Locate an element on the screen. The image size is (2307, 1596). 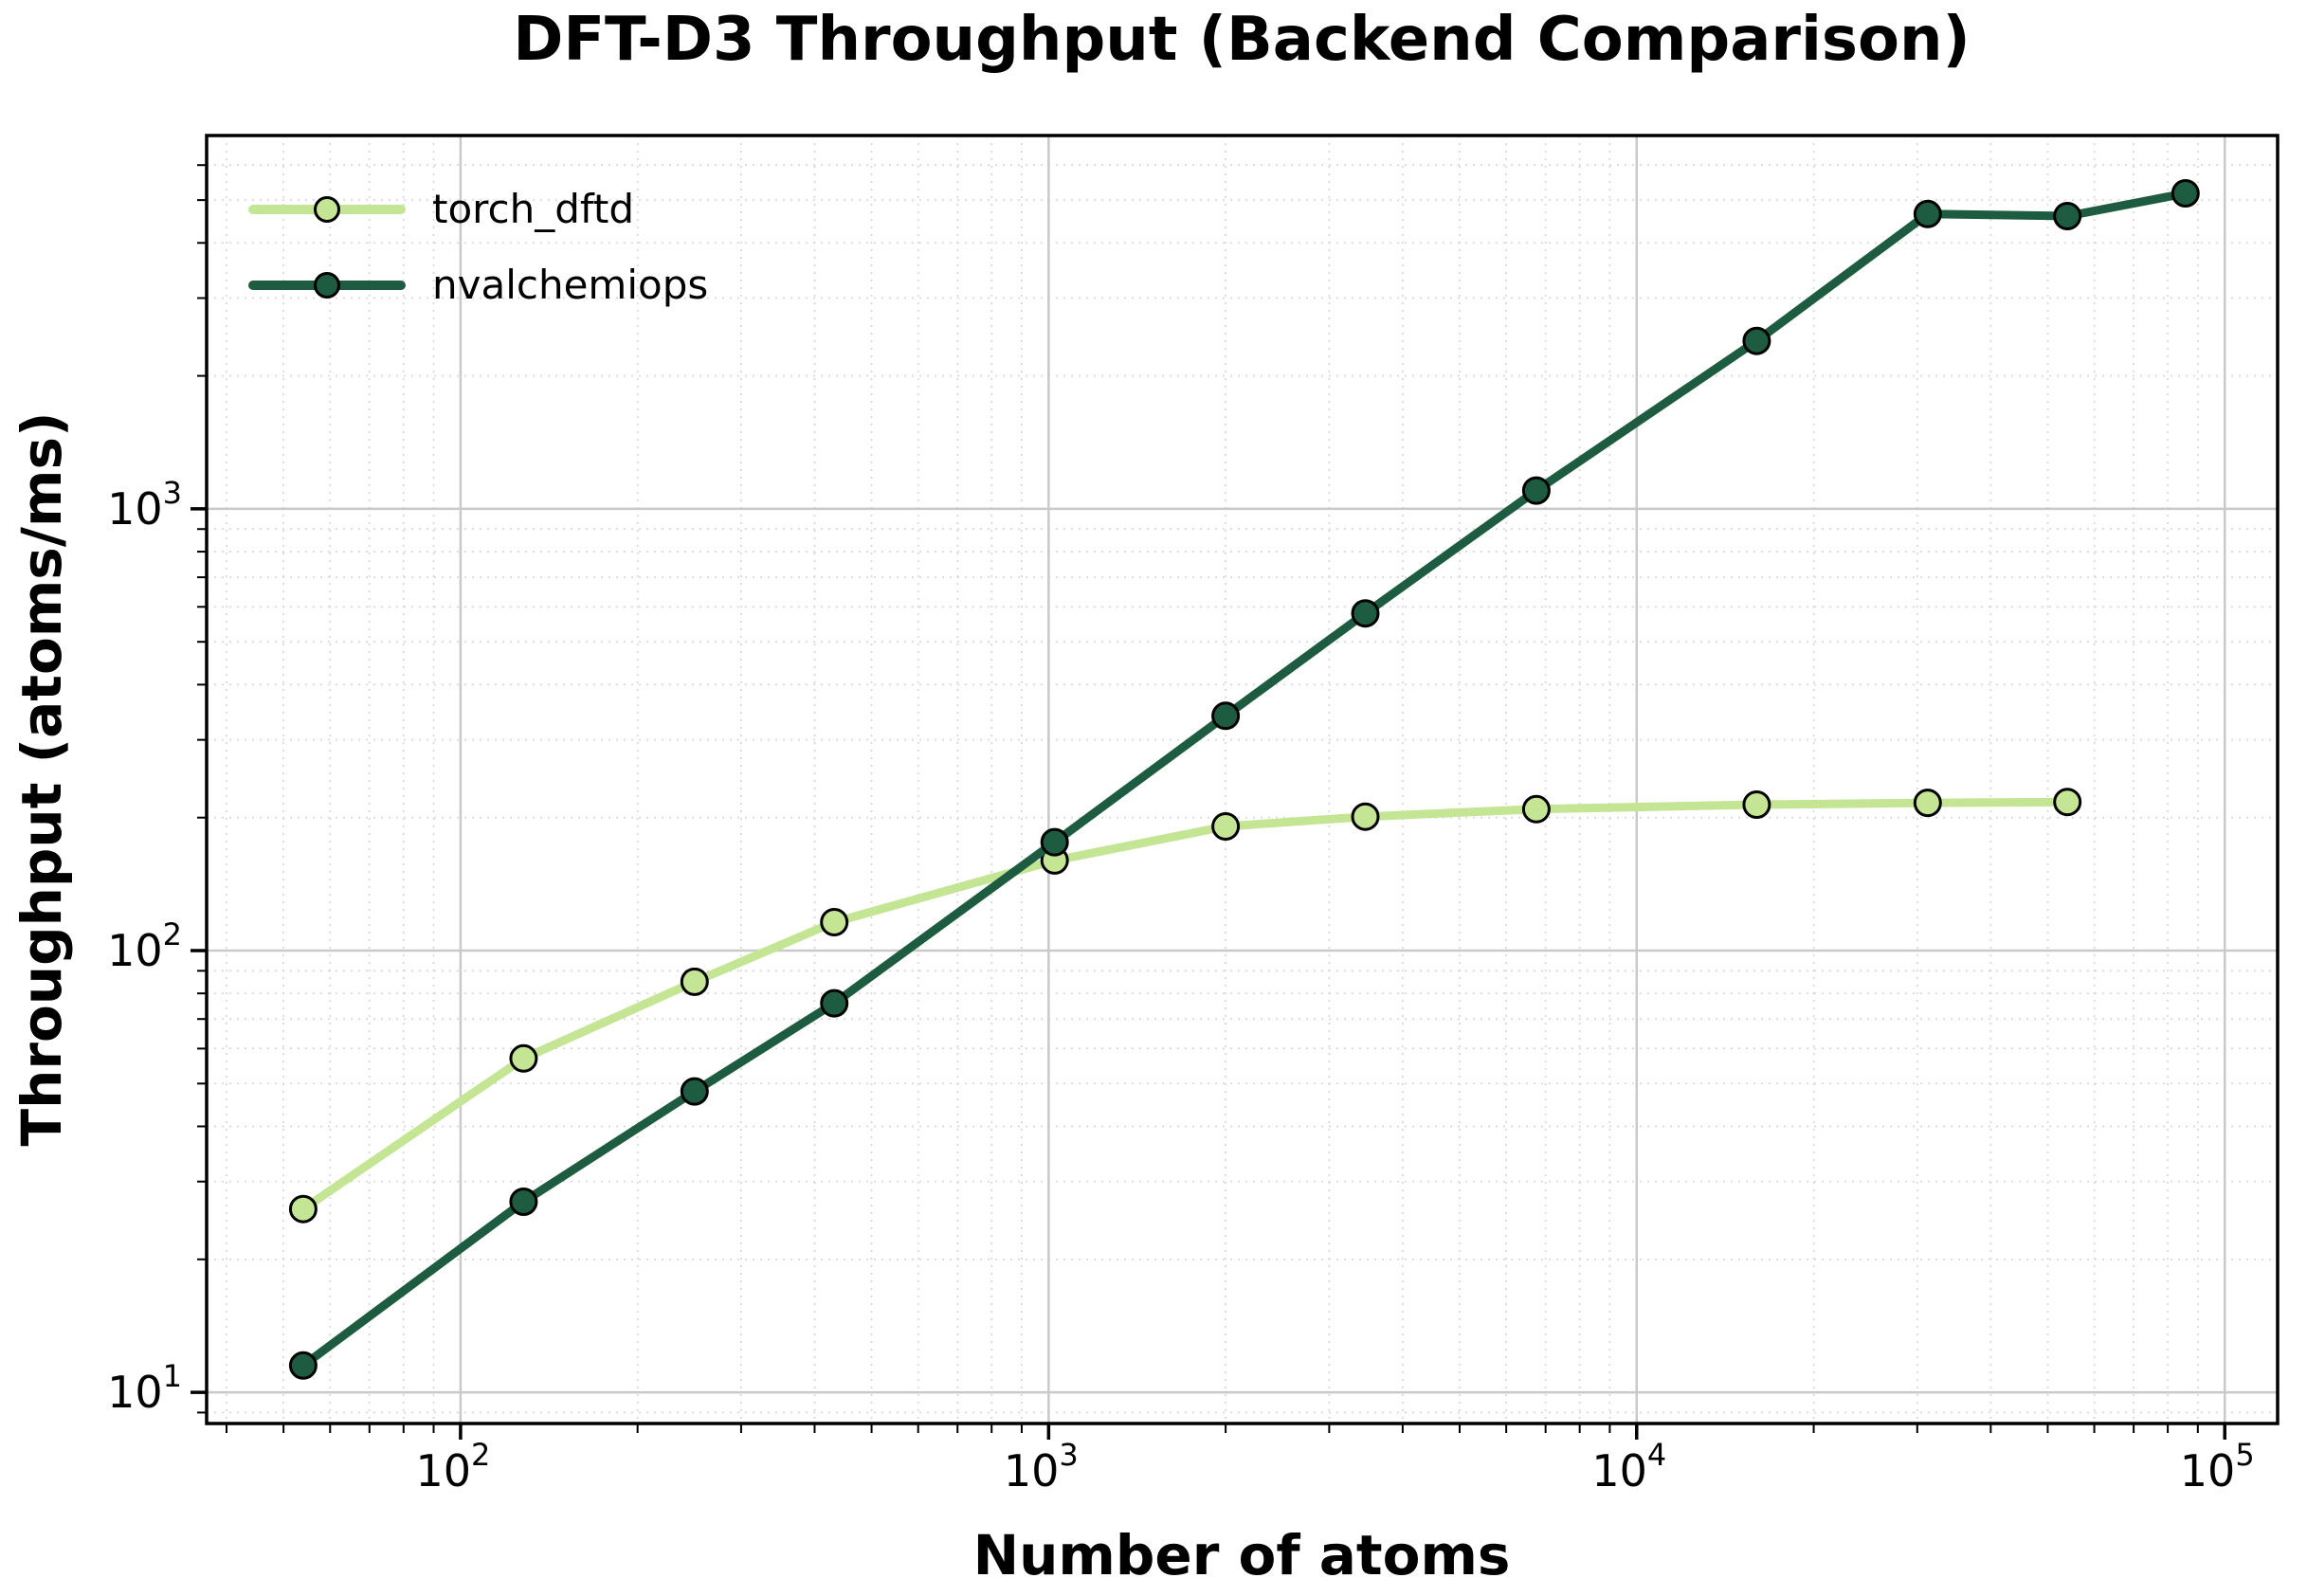
legend-item-label: nvalchemiops is located at coordinates (570, 285).